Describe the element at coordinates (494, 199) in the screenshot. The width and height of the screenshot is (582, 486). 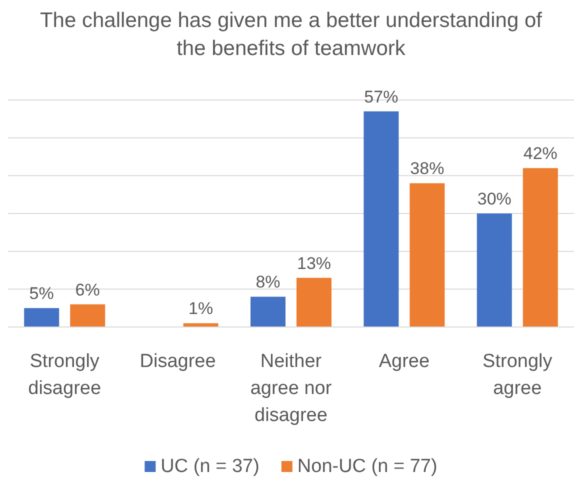
I see `data-label: 30%` at that location.